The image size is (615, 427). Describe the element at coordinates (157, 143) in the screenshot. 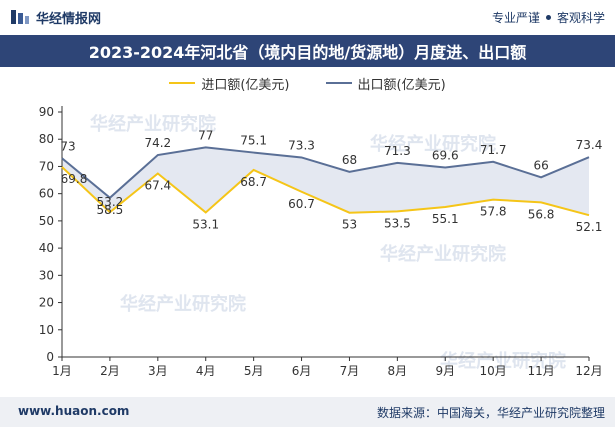

I see `data-label-export: 74.2` at that location.